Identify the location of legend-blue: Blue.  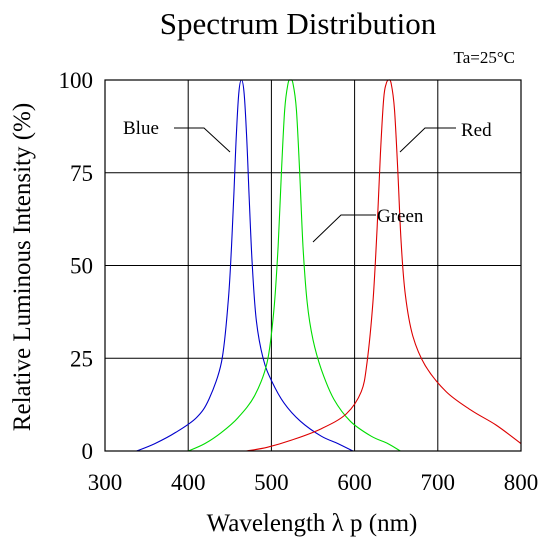
(177, 135).